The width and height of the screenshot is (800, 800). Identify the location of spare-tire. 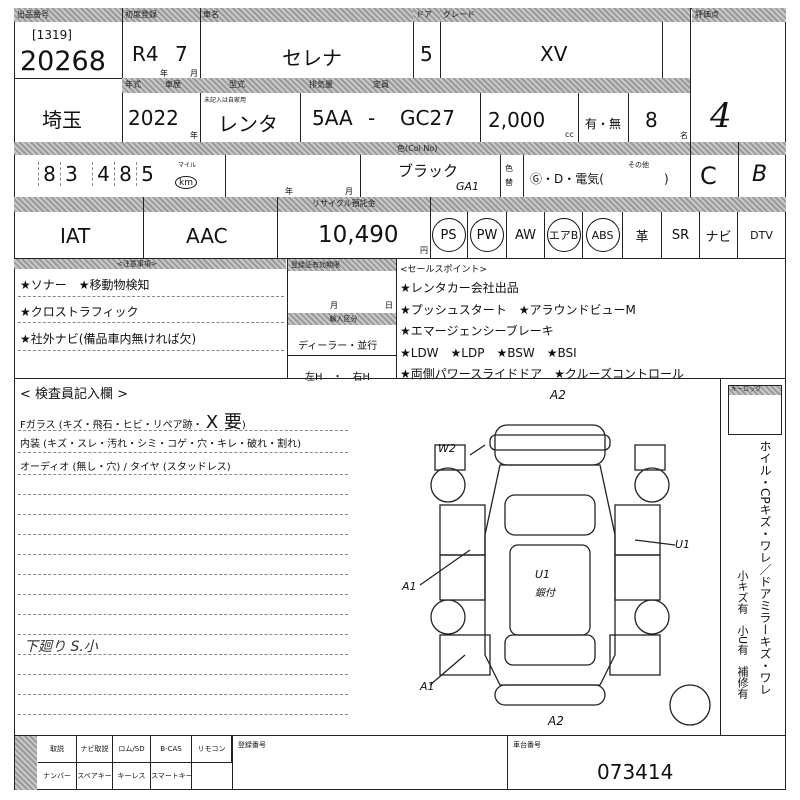
(690, 705).